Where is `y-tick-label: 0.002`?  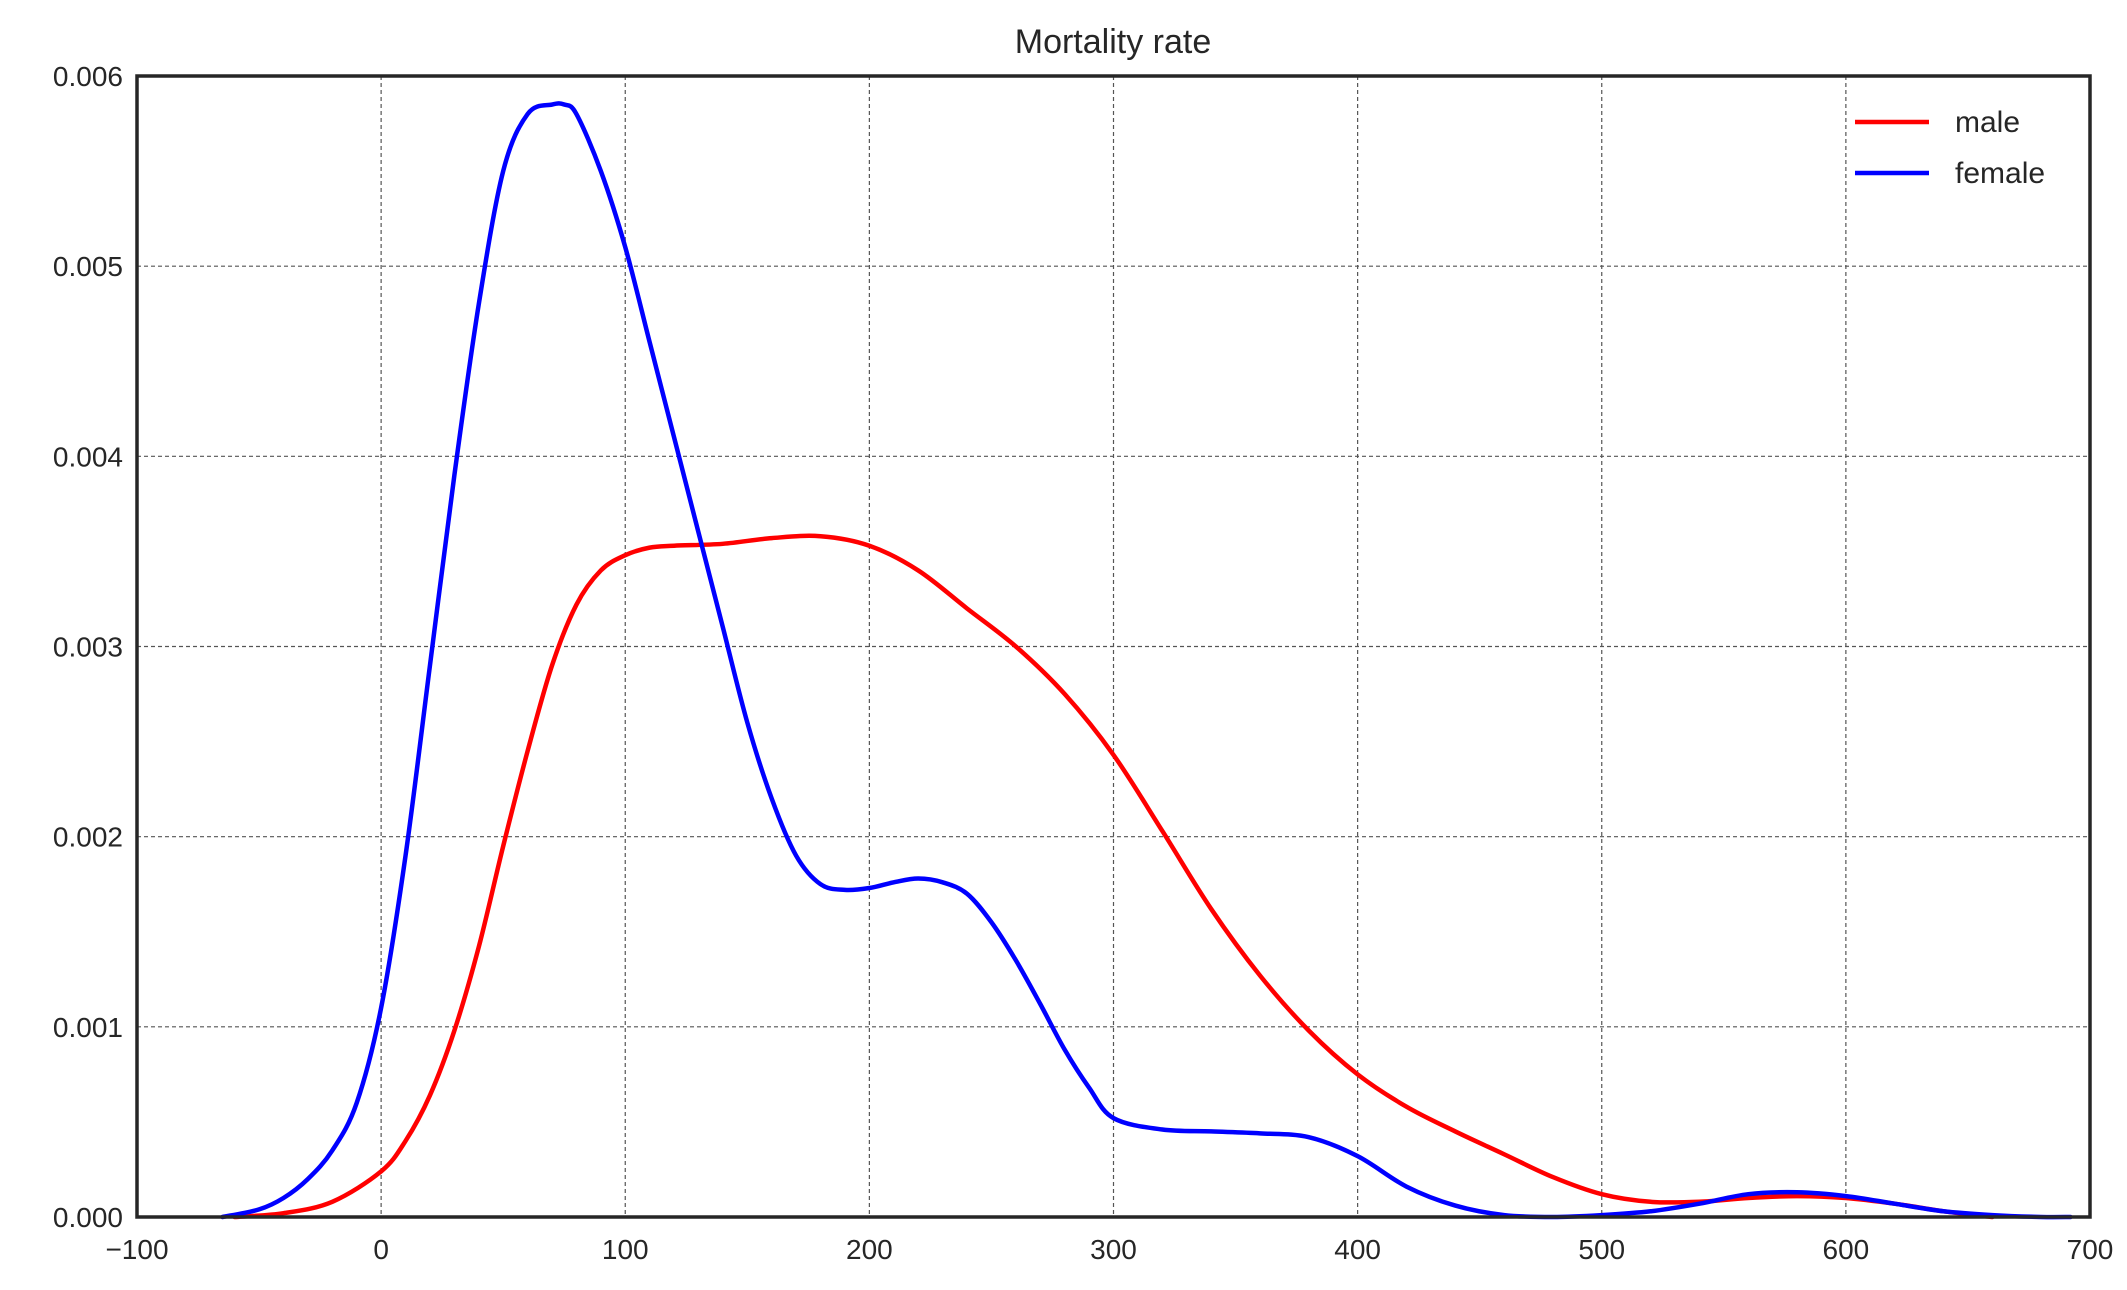 y-tick-label: 0.002 is located at coordinates (88, 837).